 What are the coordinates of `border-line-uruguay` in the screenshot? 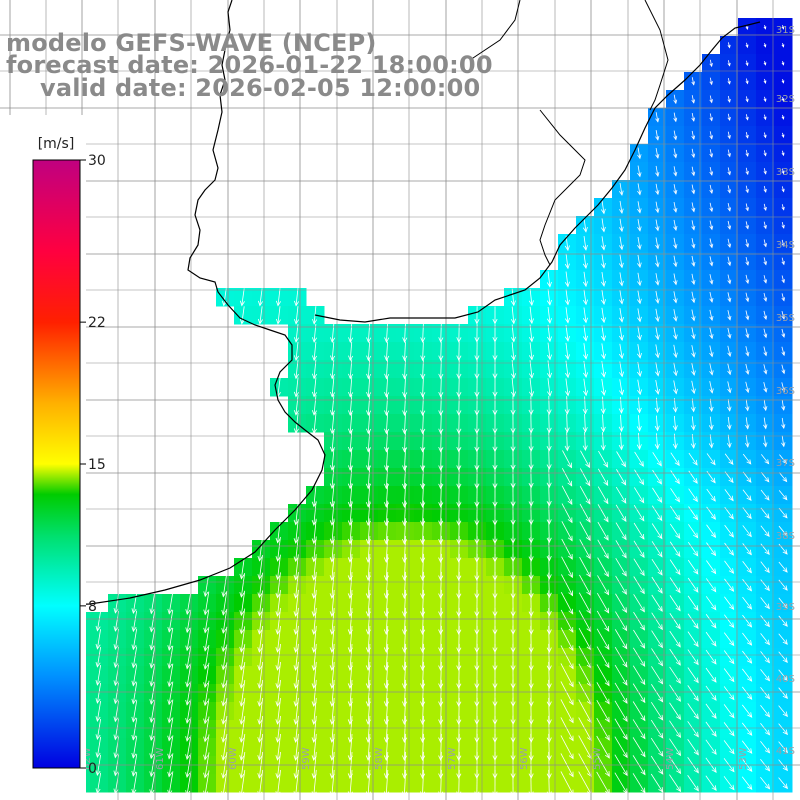 It's located at (562, 187).